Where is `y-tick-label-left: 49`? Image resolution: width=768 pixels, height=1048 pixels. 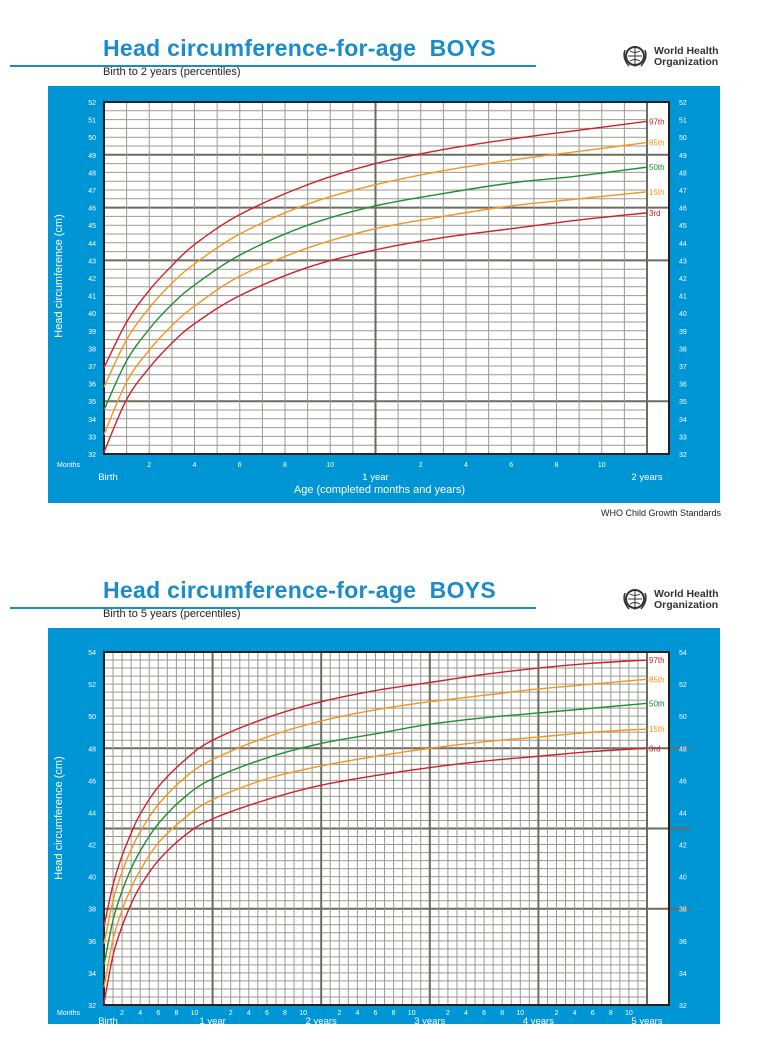 y-tick-label-left: 49 is located at coordinates (92, 156).